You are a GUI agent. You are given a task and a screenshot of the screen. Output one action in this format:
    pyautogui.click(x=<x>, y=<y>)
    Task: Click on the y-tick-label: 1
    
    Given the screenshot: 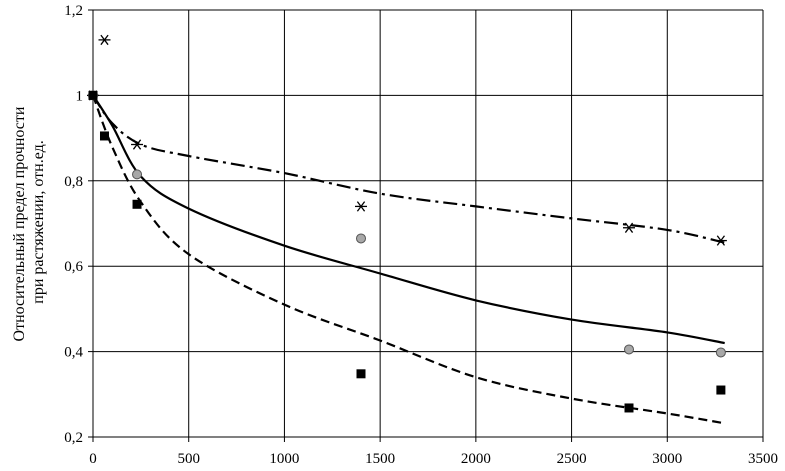 What is the action you would take?
    pyautogui.click(x=80, y=96)
    